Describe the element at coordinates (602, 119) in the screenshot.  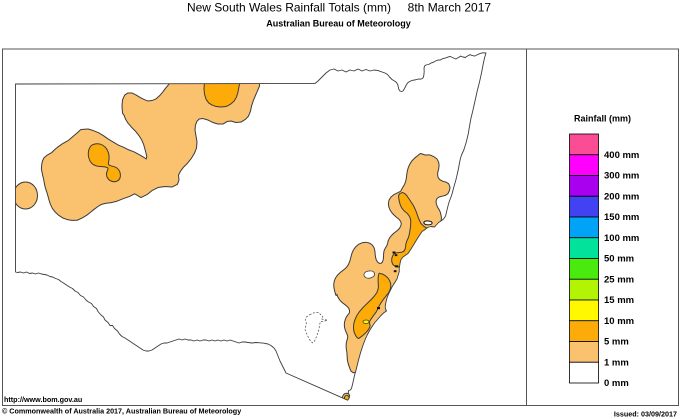
I see `svg-text: Rainfall (mm)` at that location.